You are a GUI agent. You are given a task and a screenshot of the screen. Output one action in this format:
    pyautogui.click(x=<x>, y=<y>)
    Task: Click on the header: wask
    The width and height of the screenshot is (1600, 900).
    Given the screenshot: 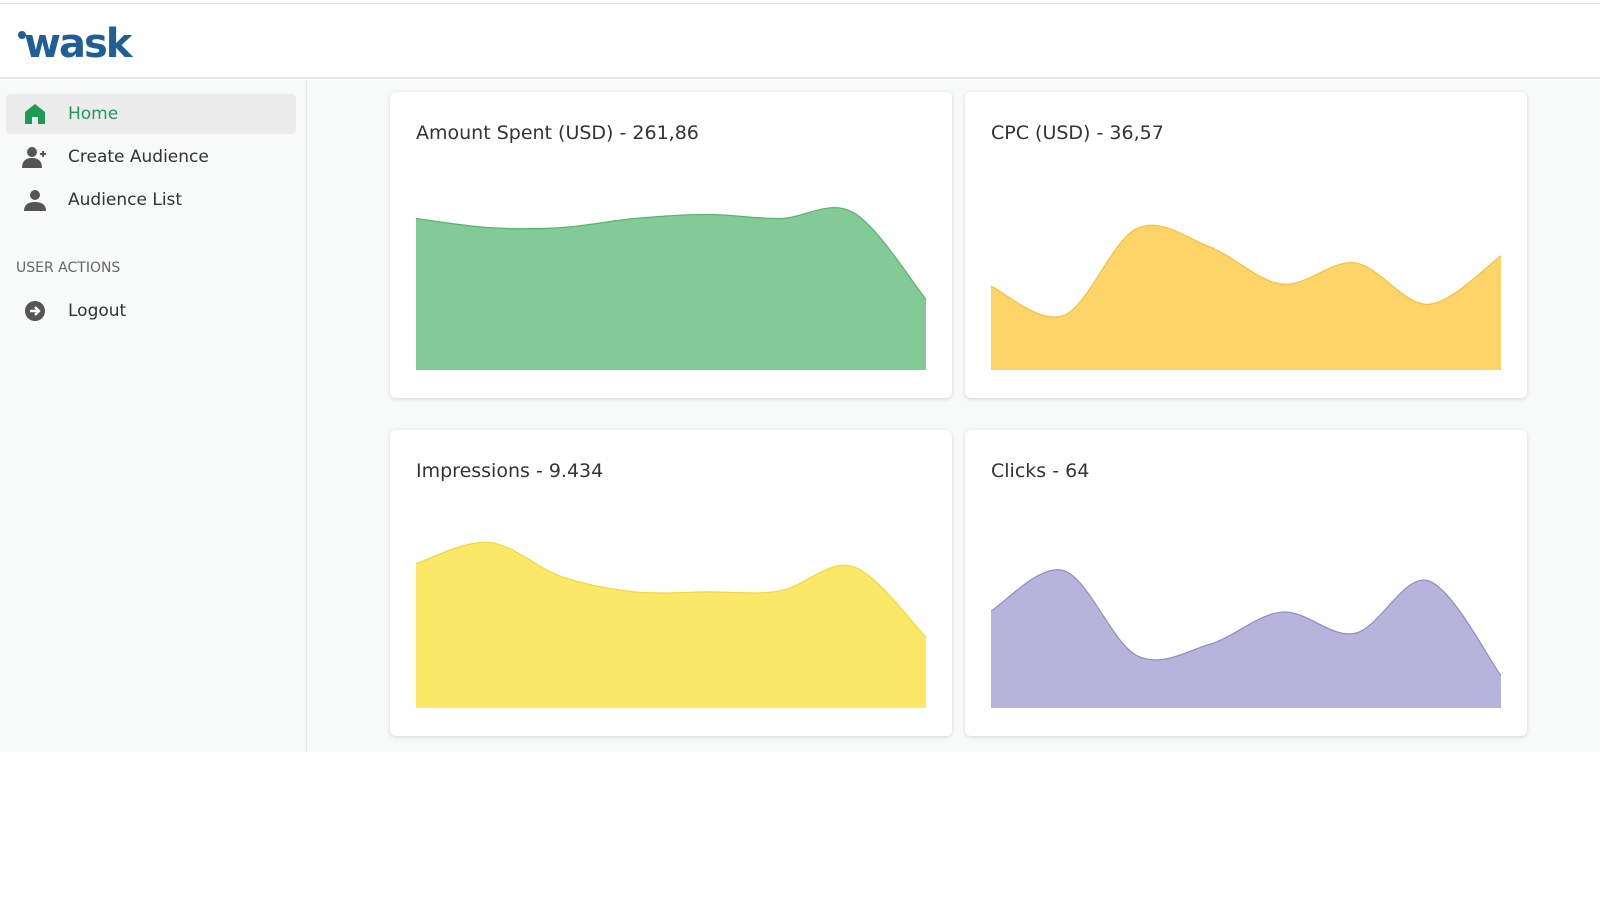 What is the action you would take?
    pyautogui.click(x=800, y=42)
    